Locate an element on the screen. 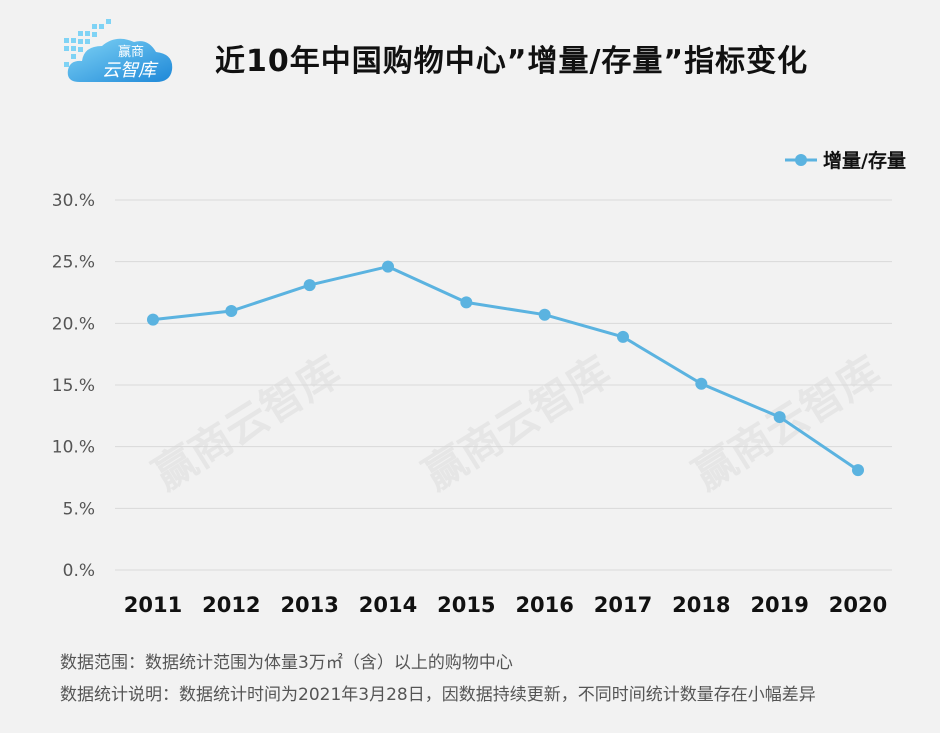 The width and height of the screenshot is (940, 733). y-tick-label: 10.% is located at coordinates (73, 448).